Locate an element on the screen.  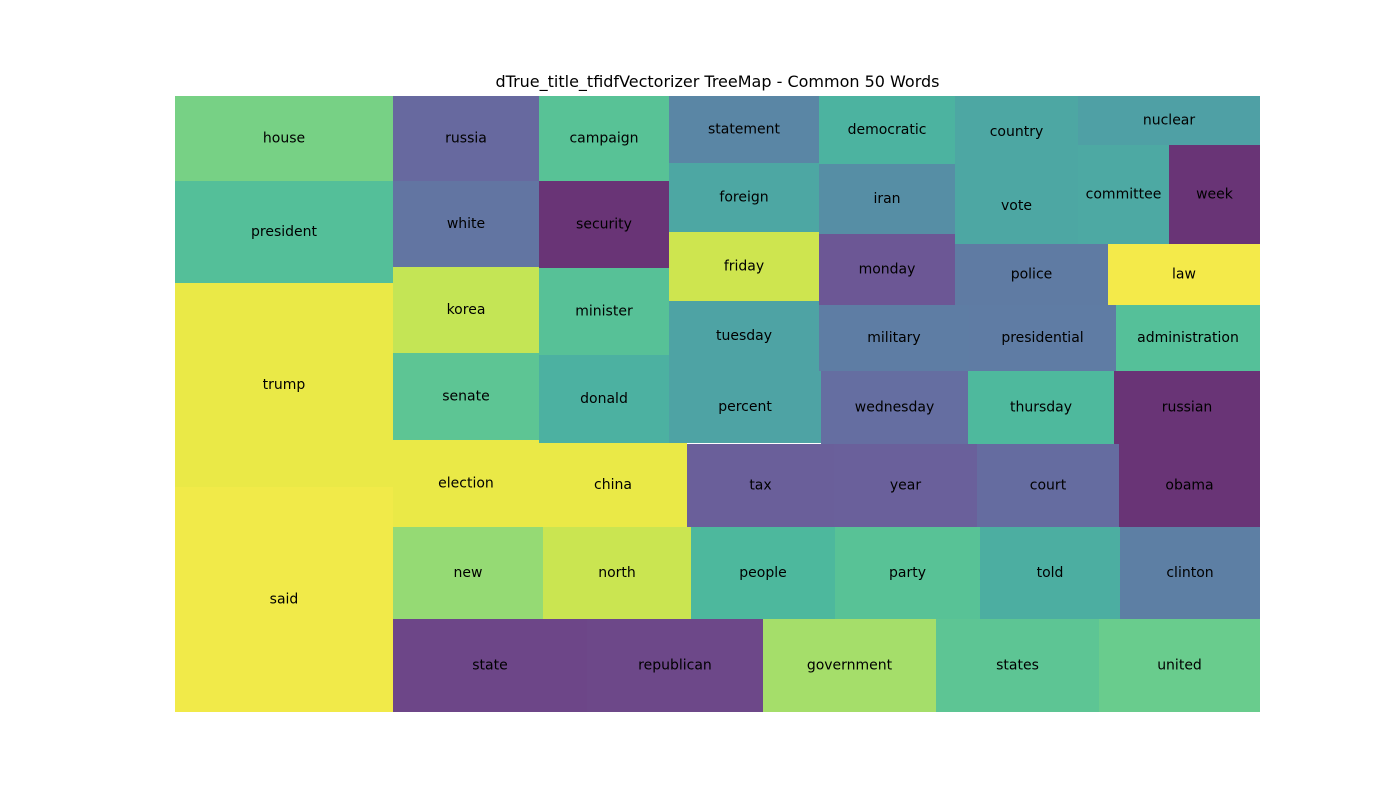
treemap-tile-military is located at coordinates (894, 338).